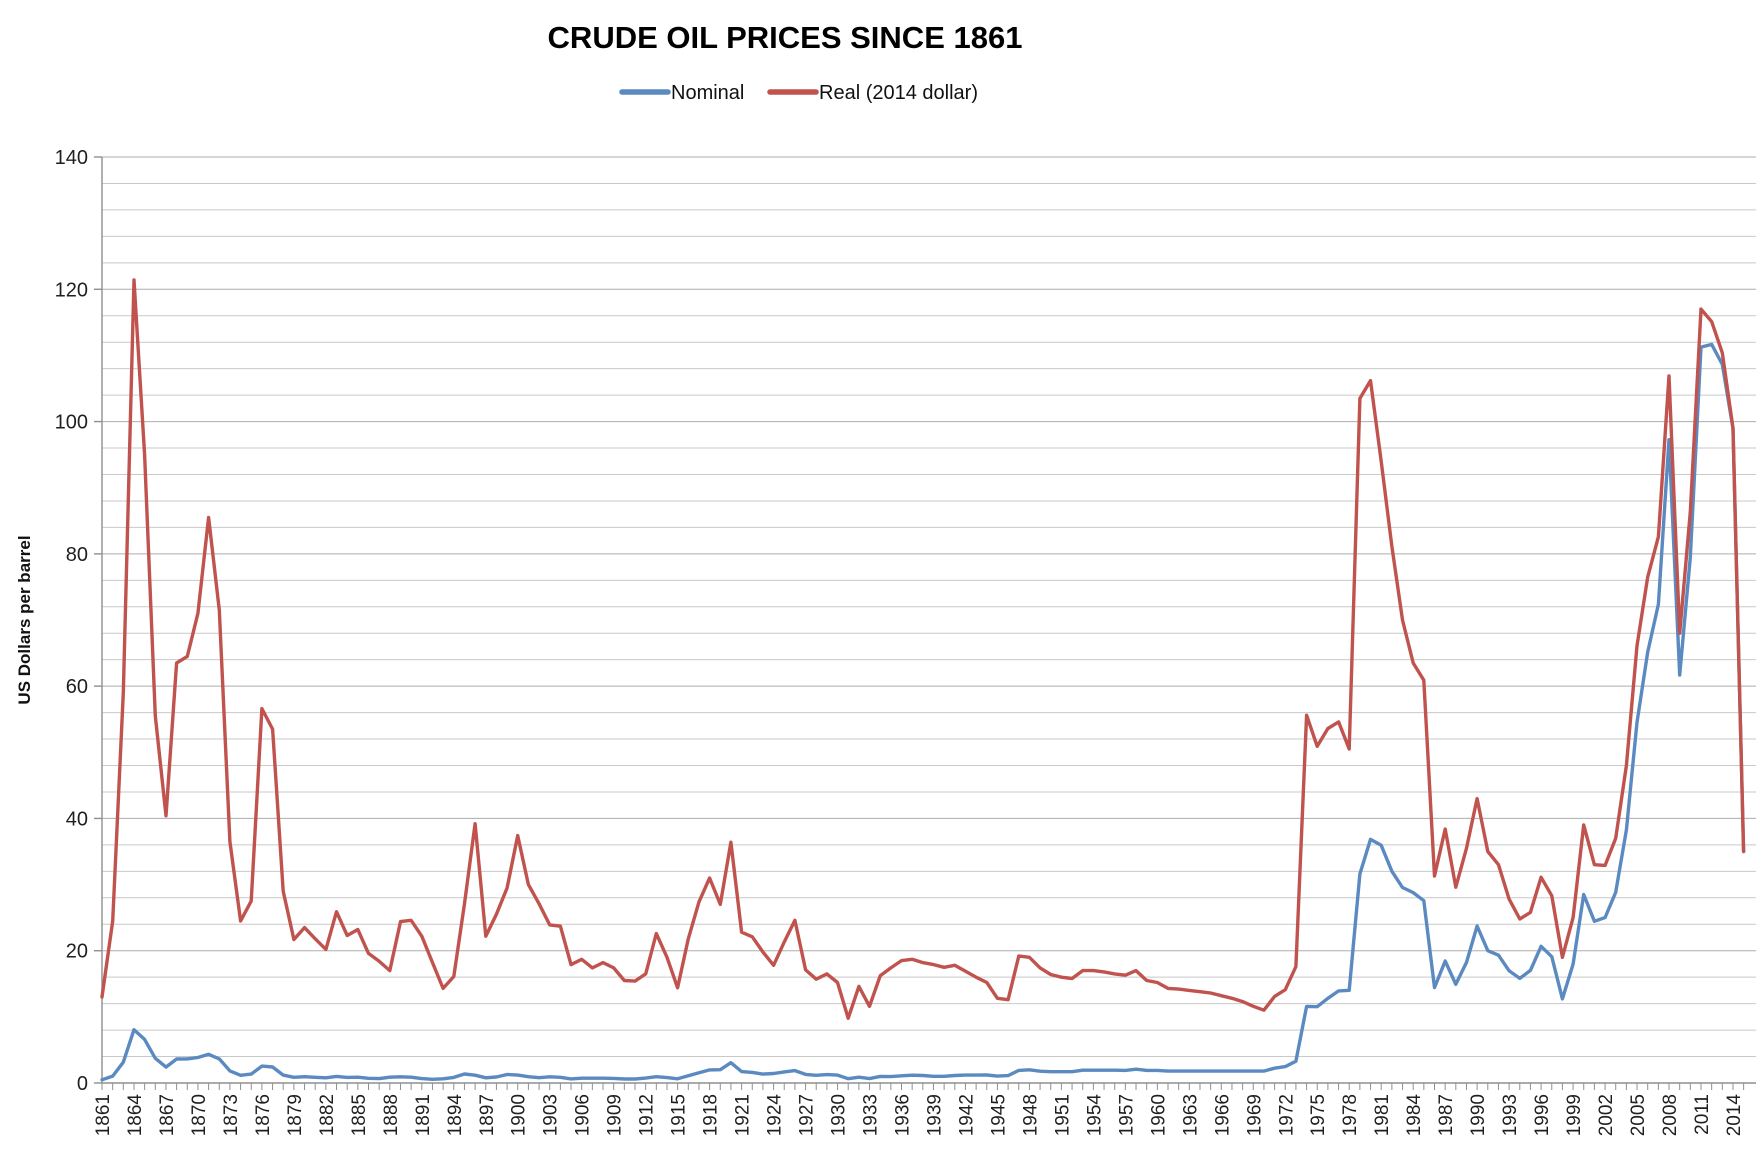  I want to click on legend-label-nominal: Nominal, so click(707, 93).